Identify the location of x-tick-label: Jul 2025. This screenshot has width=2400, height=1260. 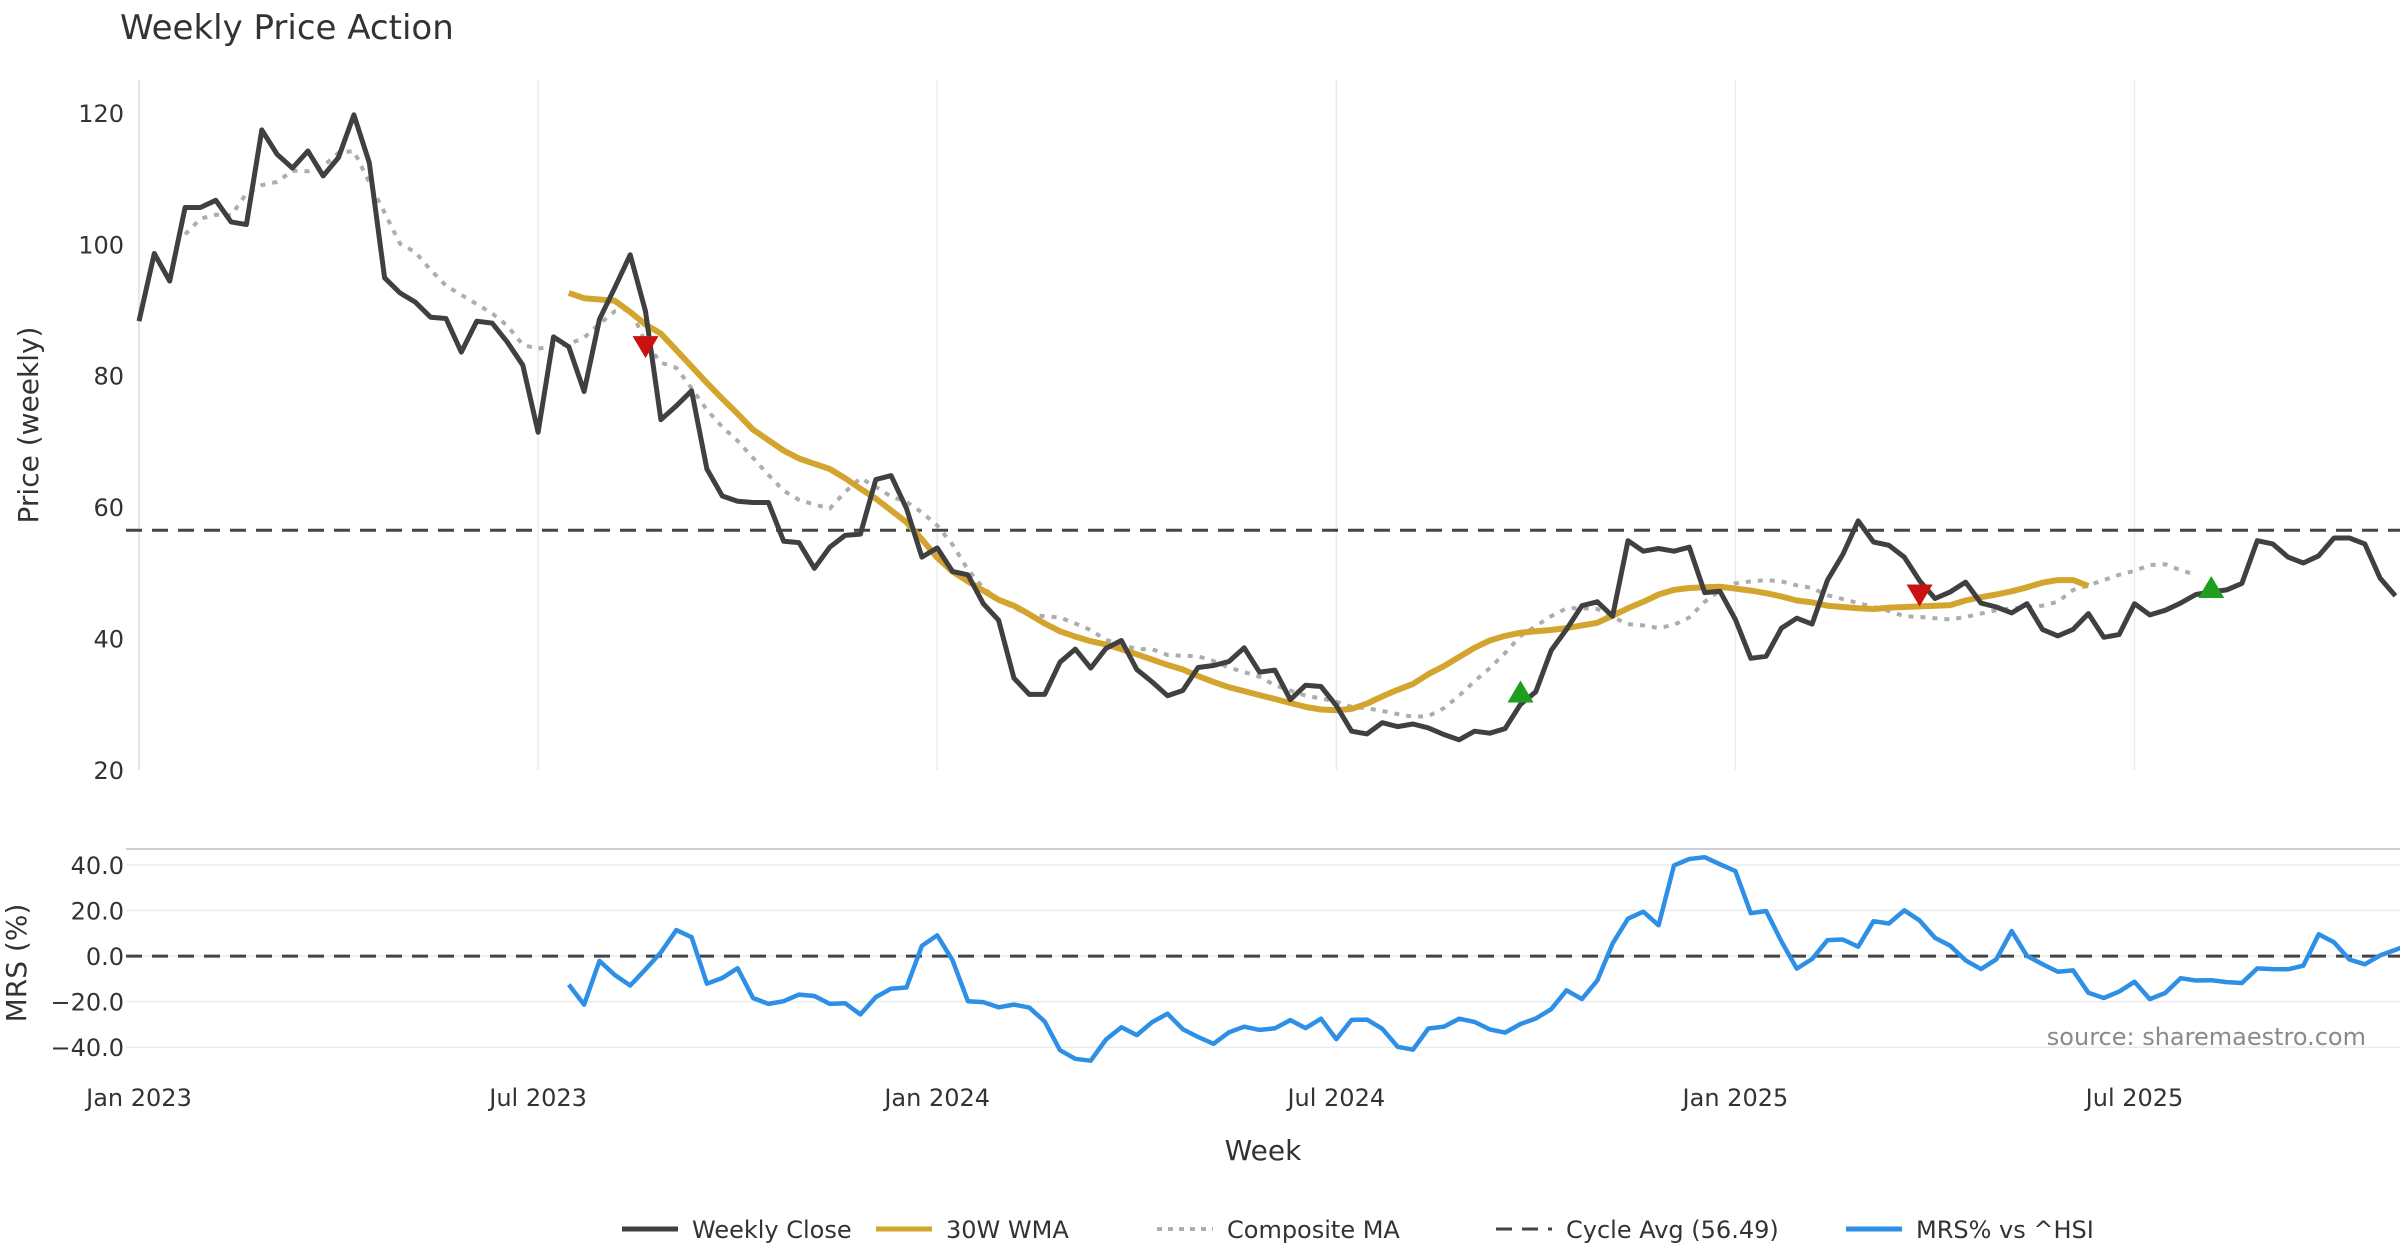
(2134, 1098).